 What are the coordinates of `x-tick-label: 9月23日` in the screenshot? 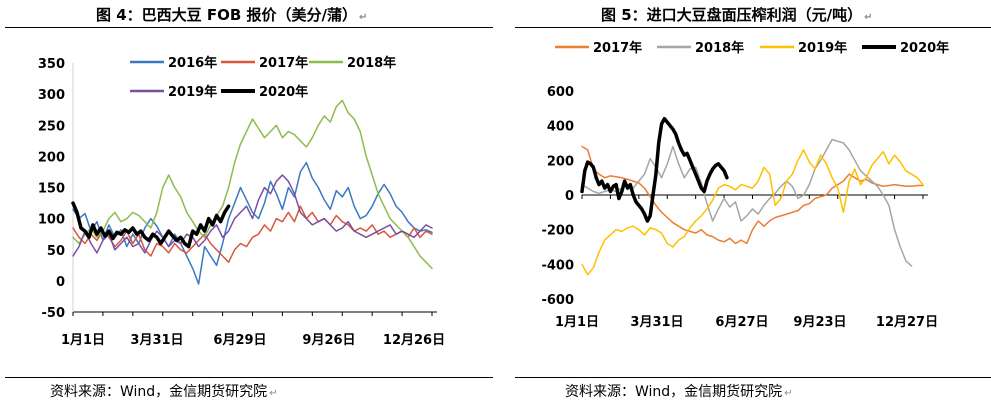 It's located at (819, 322).